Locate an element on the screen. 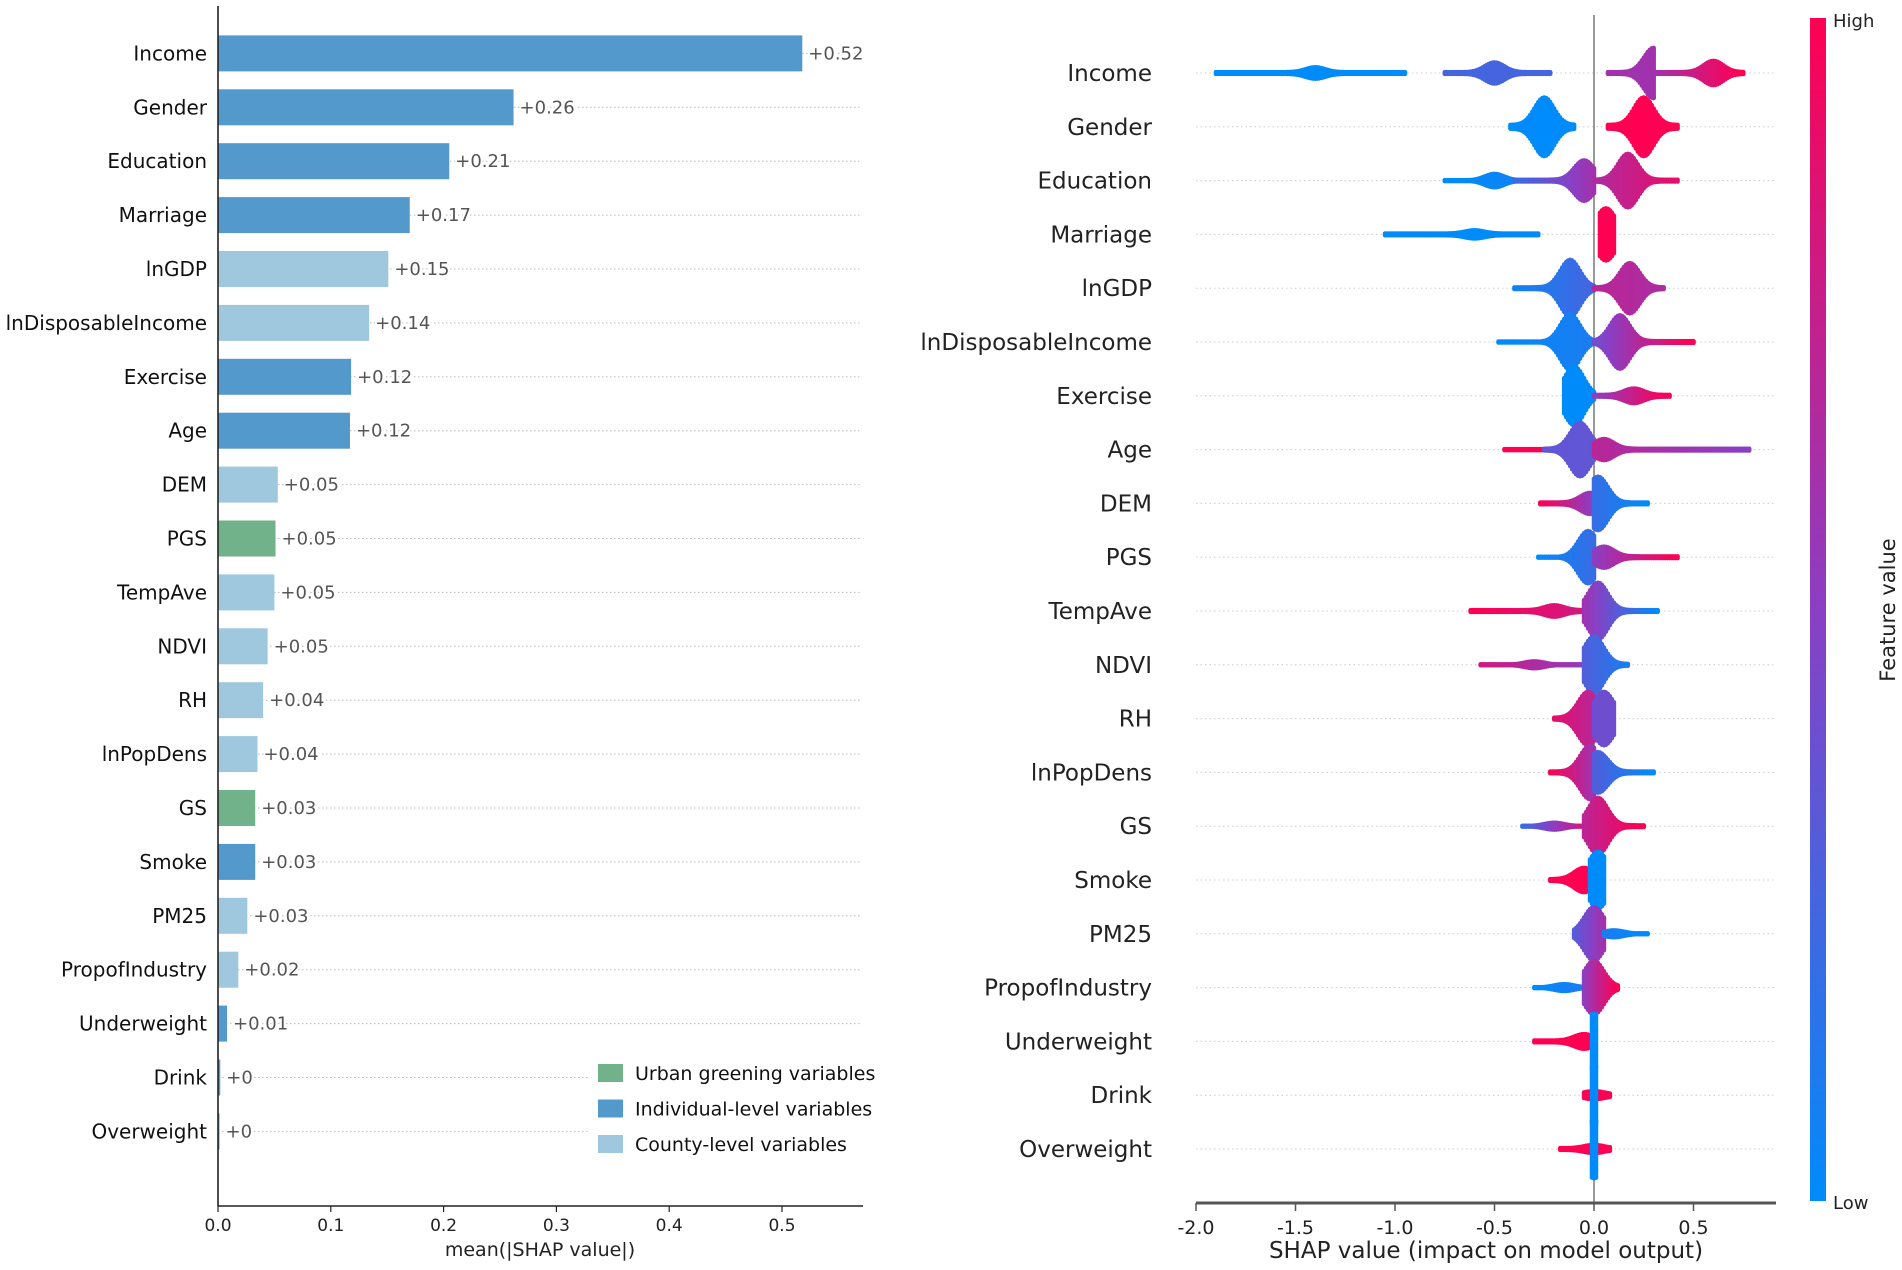  feature-label: PGS is located at coordinates (1129, 558).